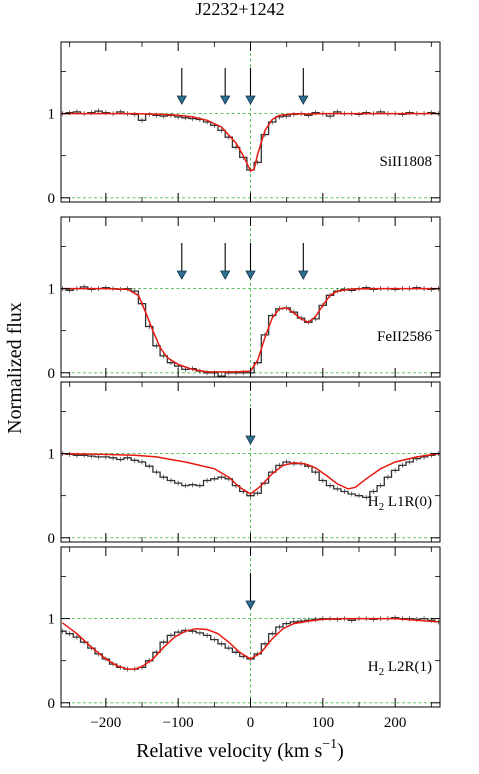 Image resolution: width=479 pixels, height=774 pixels. What do you see at coordinates (400, 503) in the screenshot?
I see `transition-label: H2 L1R(0)` at bounding box center [400, 503].